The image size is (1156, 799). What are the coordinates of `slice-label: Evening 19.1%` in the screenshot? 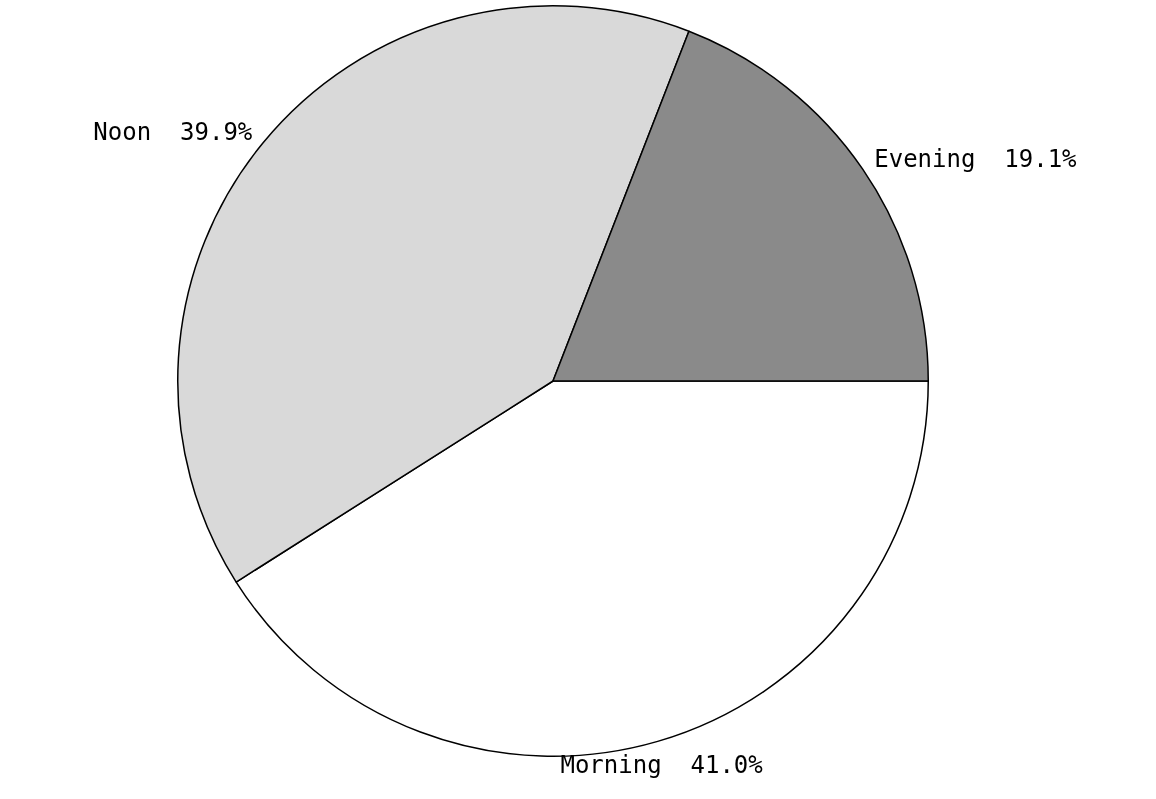 It's located at (976, 159).